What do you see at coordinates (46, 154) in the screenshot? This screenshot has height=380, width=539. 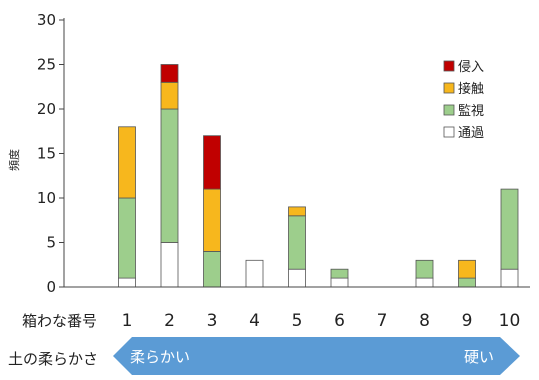 I see `y-tick-label: 15` at bounding box center [46, 154].